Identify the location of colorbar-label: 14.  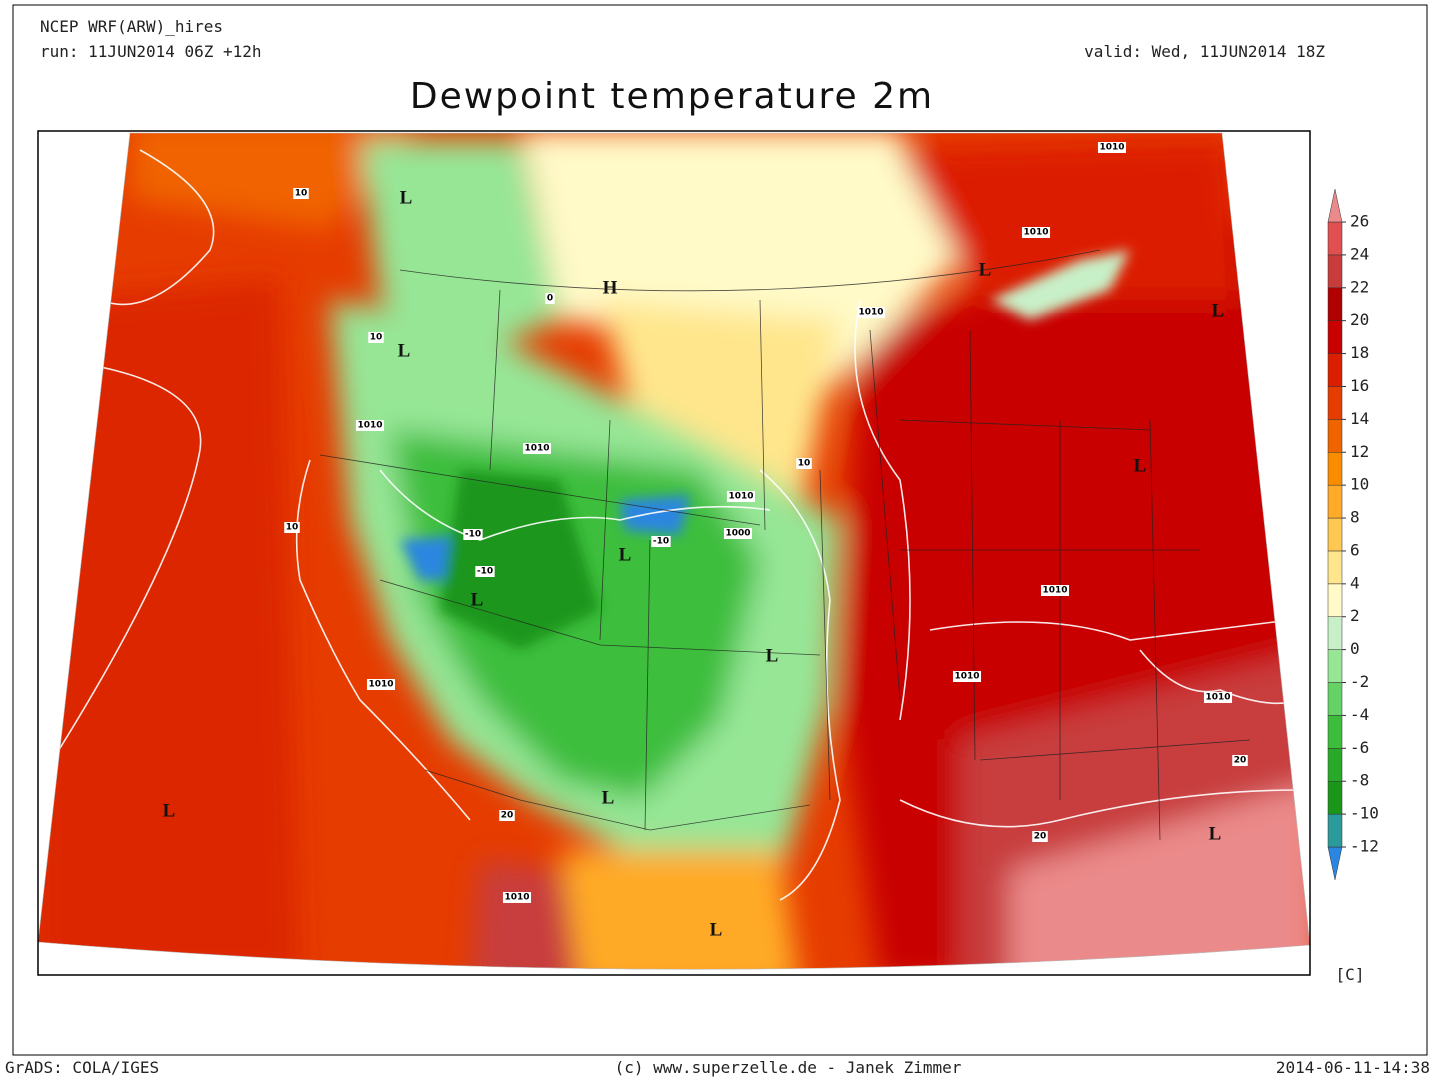
(1359, 418).